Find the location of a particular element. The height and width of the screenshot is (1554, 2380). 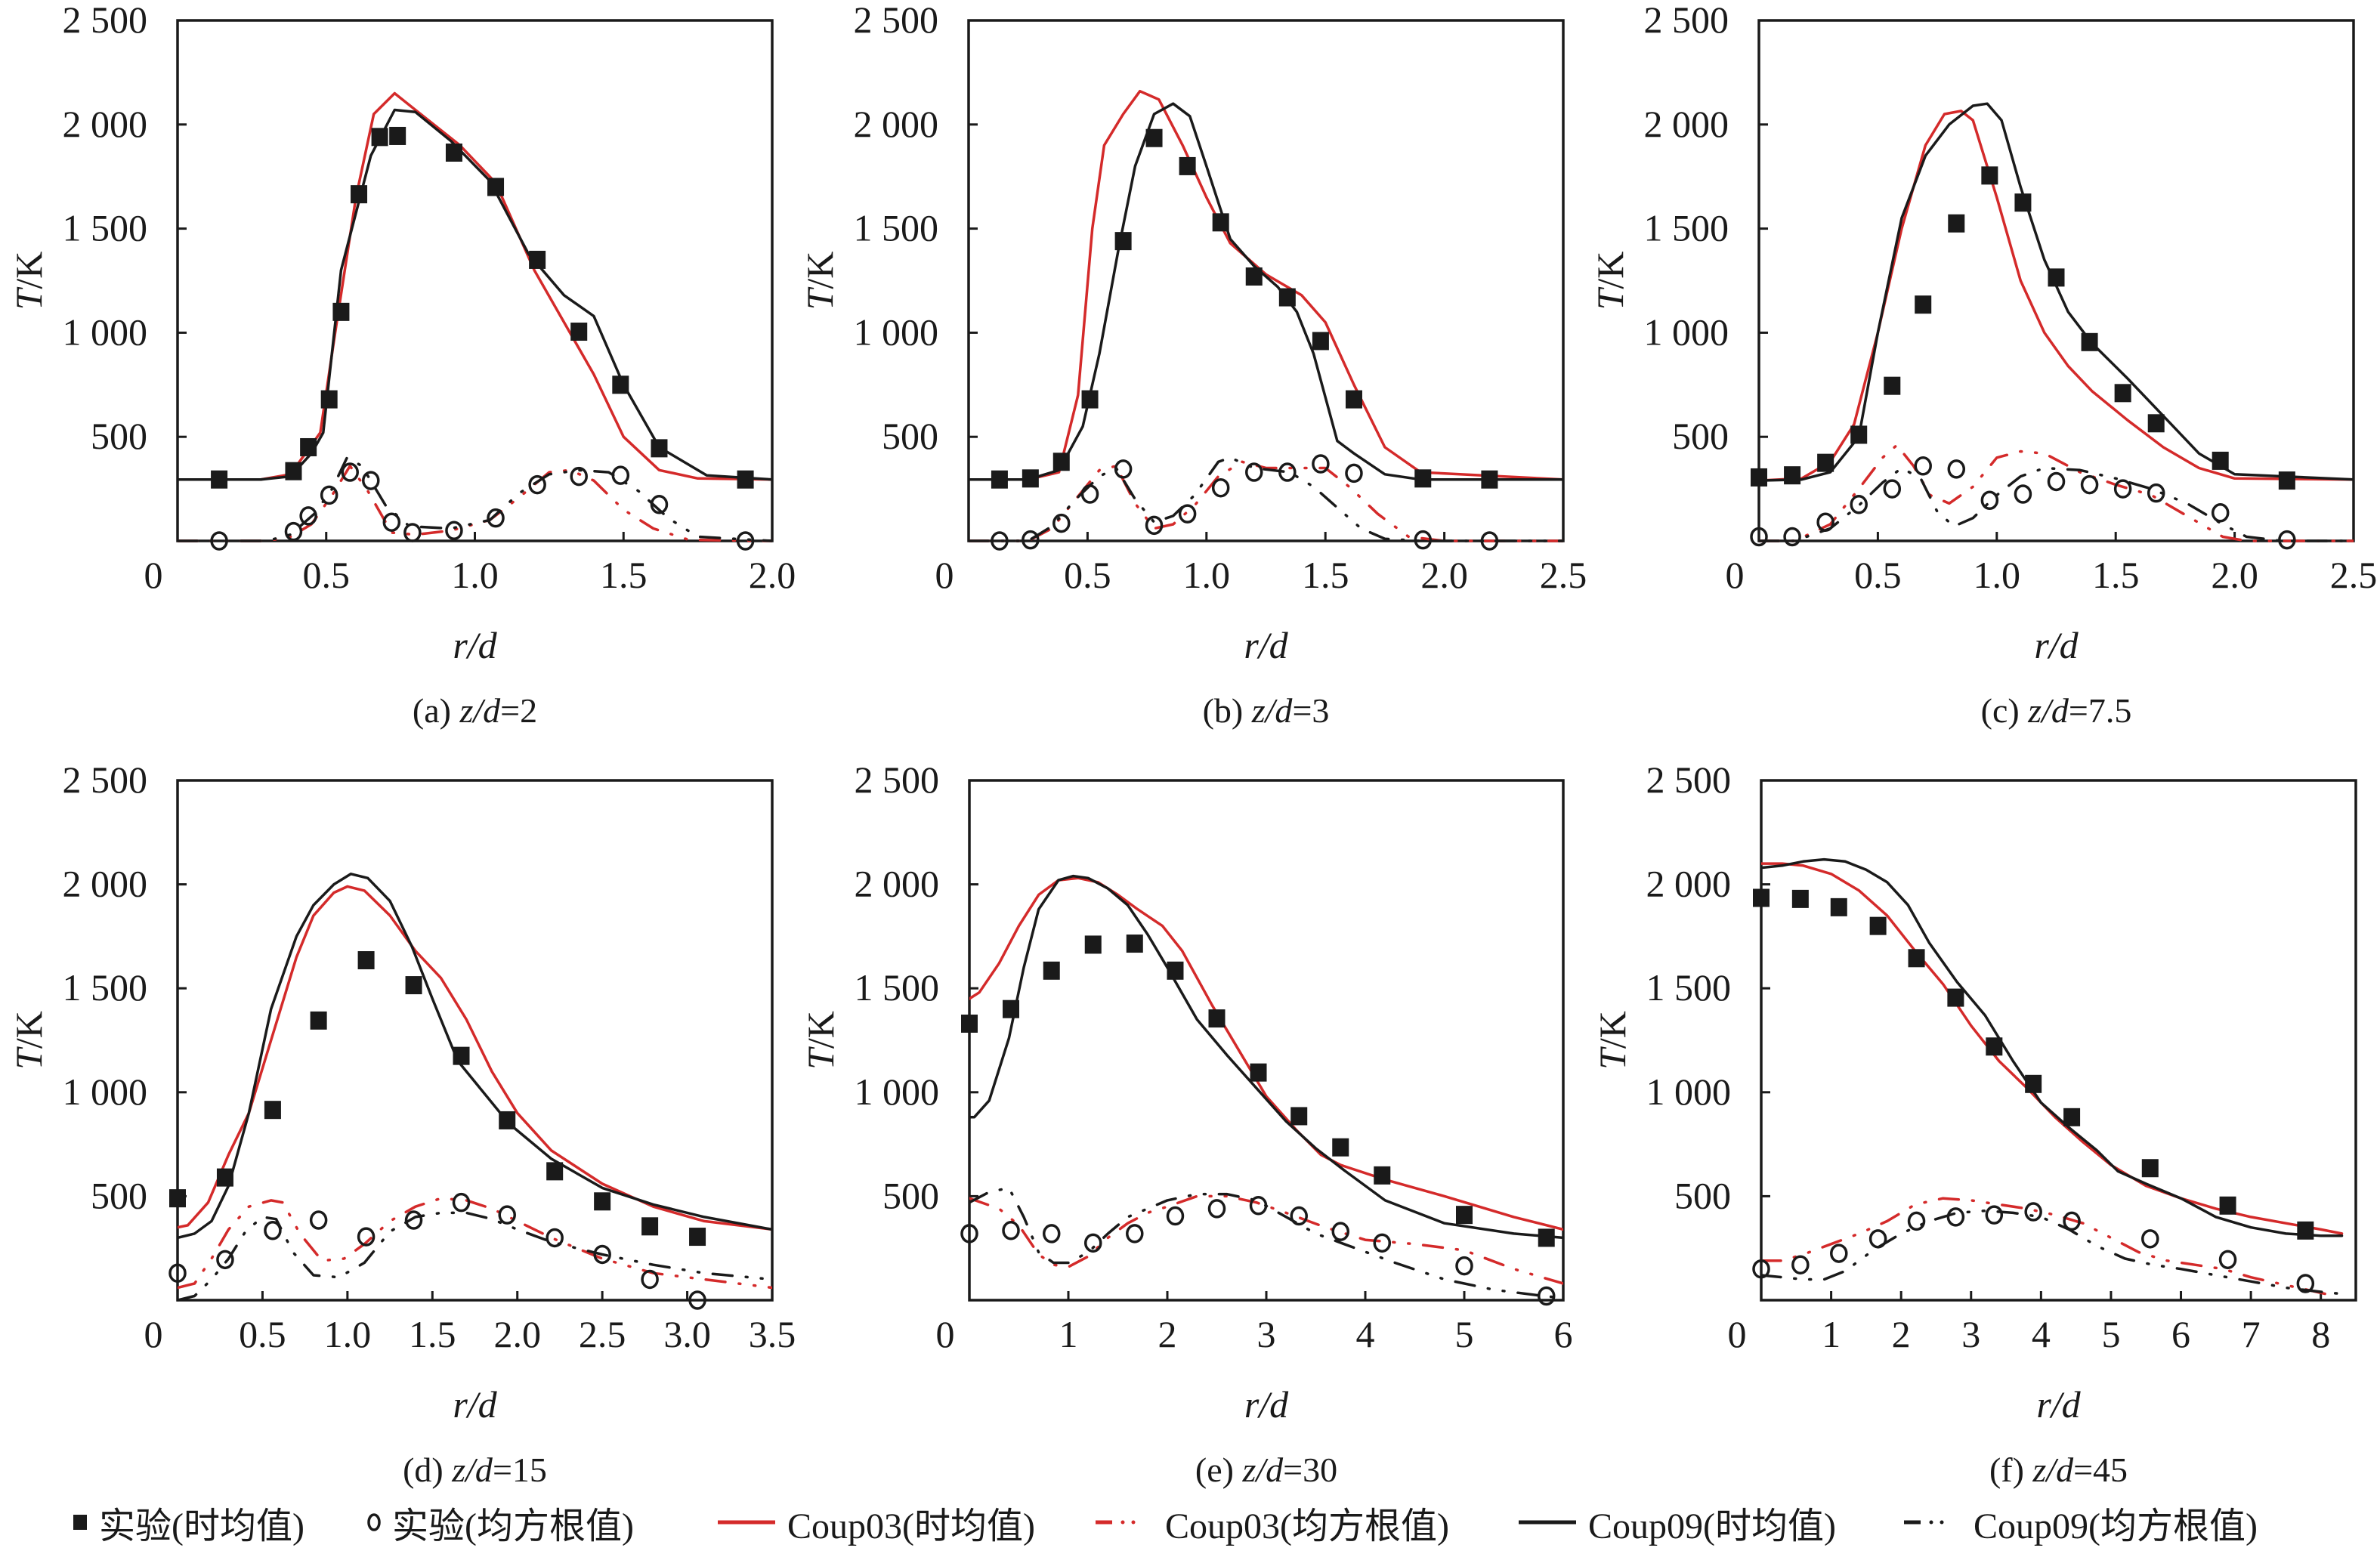

caption-value: =30 is located at coordinates (1310, 1470).